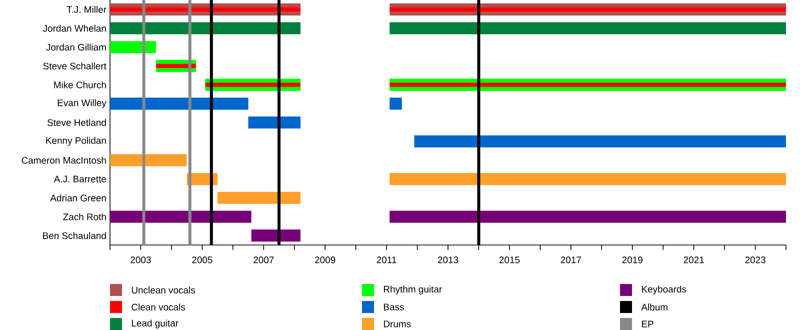 The width and height of the screenshot is (800, 330). What do you see at coordinates (76, 122) in the screenshot?
I see `y-tick-label: Steve Hetland` at bounding box center [76, 122].